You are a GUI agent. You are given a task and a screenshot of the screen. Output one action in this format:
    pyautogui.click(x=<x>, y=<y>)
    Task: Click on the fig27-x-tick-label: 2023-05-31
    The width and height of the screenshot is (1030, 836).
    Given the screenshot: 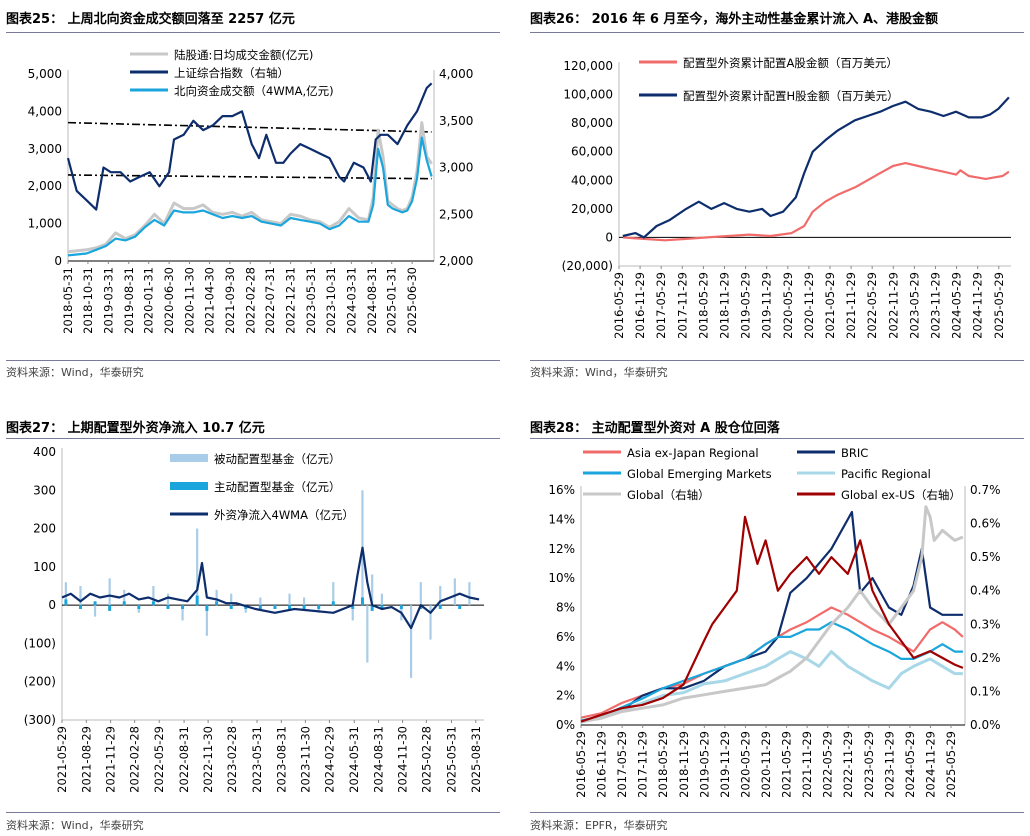 What is the action you would take?
    pyautogui.click(x=257, y=759)
    